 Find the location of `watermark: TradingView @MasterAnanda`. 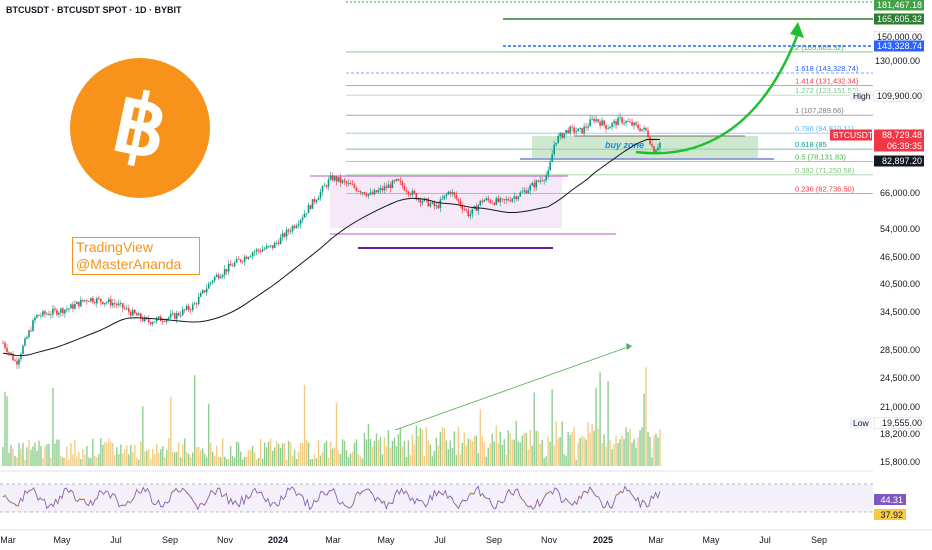

watermark: TradingView @MasterAnanda is located at coordinates (136, 256).